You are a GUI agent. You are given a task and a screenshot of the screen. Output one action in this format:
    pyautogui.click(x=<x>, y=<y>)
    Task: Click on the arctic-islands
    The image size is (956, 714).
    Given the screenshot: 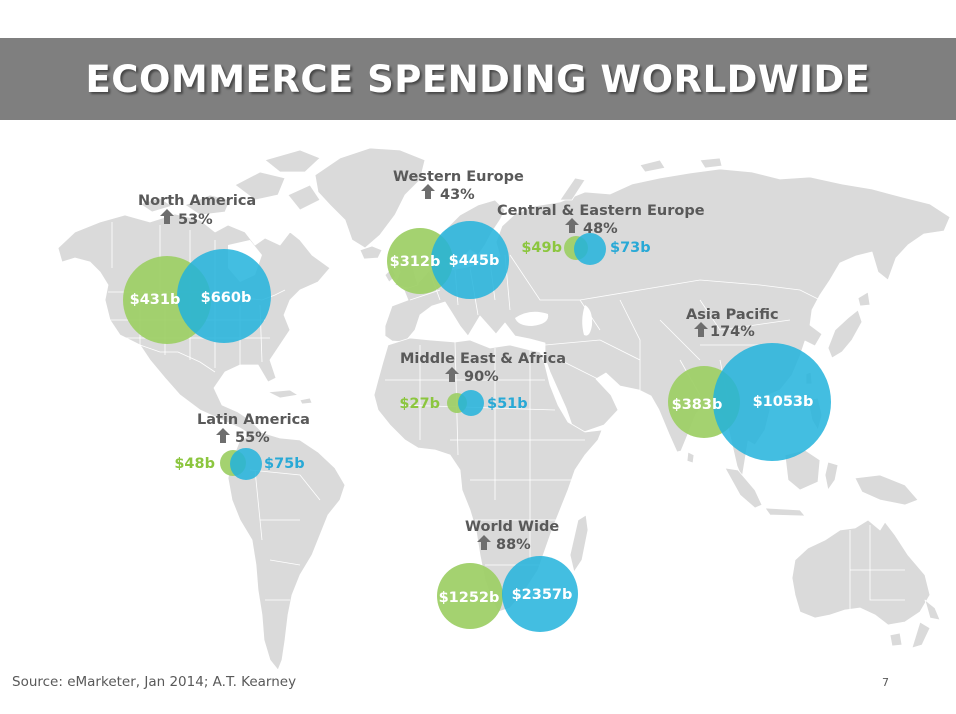 What is the action you would take?
    pyautogui.click(x=230, y=182)
    